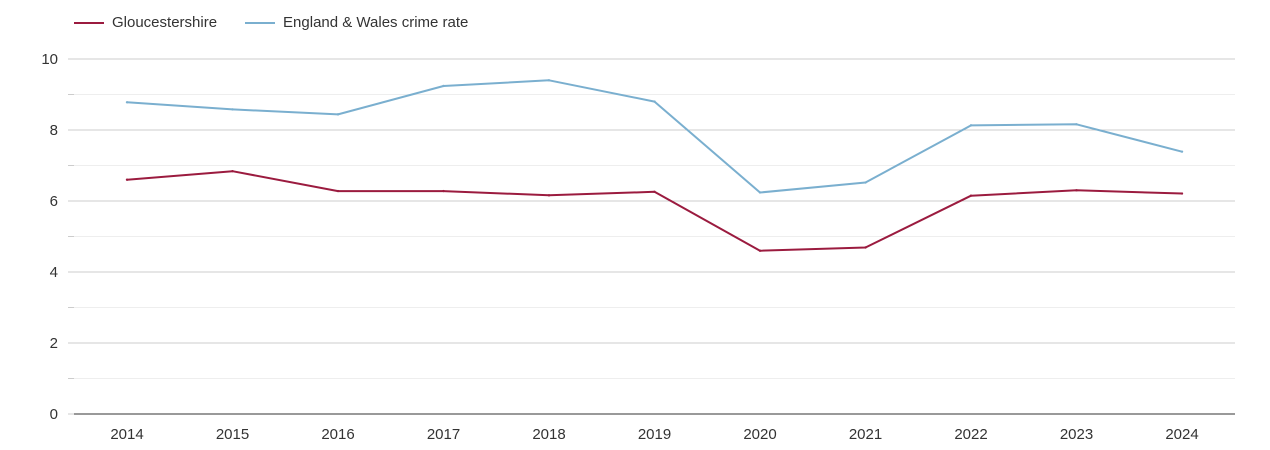 This screenshot has width=1270, height=450. What do you see at coordinates (1181, 434) in the screenshot?
I see `x-tick-label: 2024` at bounding box center [1181, 434].